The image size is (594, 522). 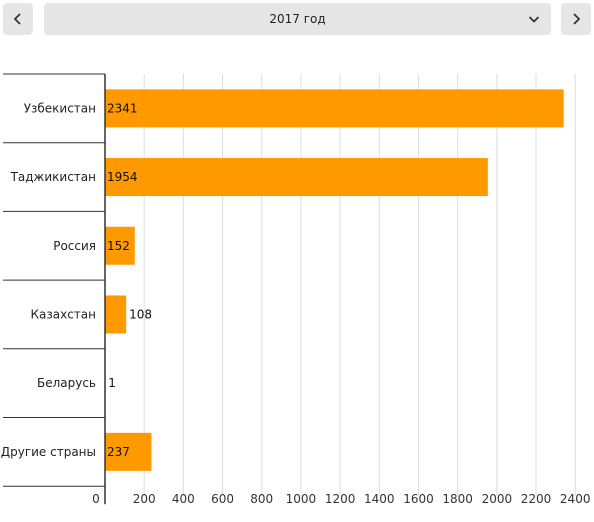 What do you see at coordinates (575, 499) in the screenshot?
I see `x-tick-label-12: 2400` at bounding box center [575, 499].